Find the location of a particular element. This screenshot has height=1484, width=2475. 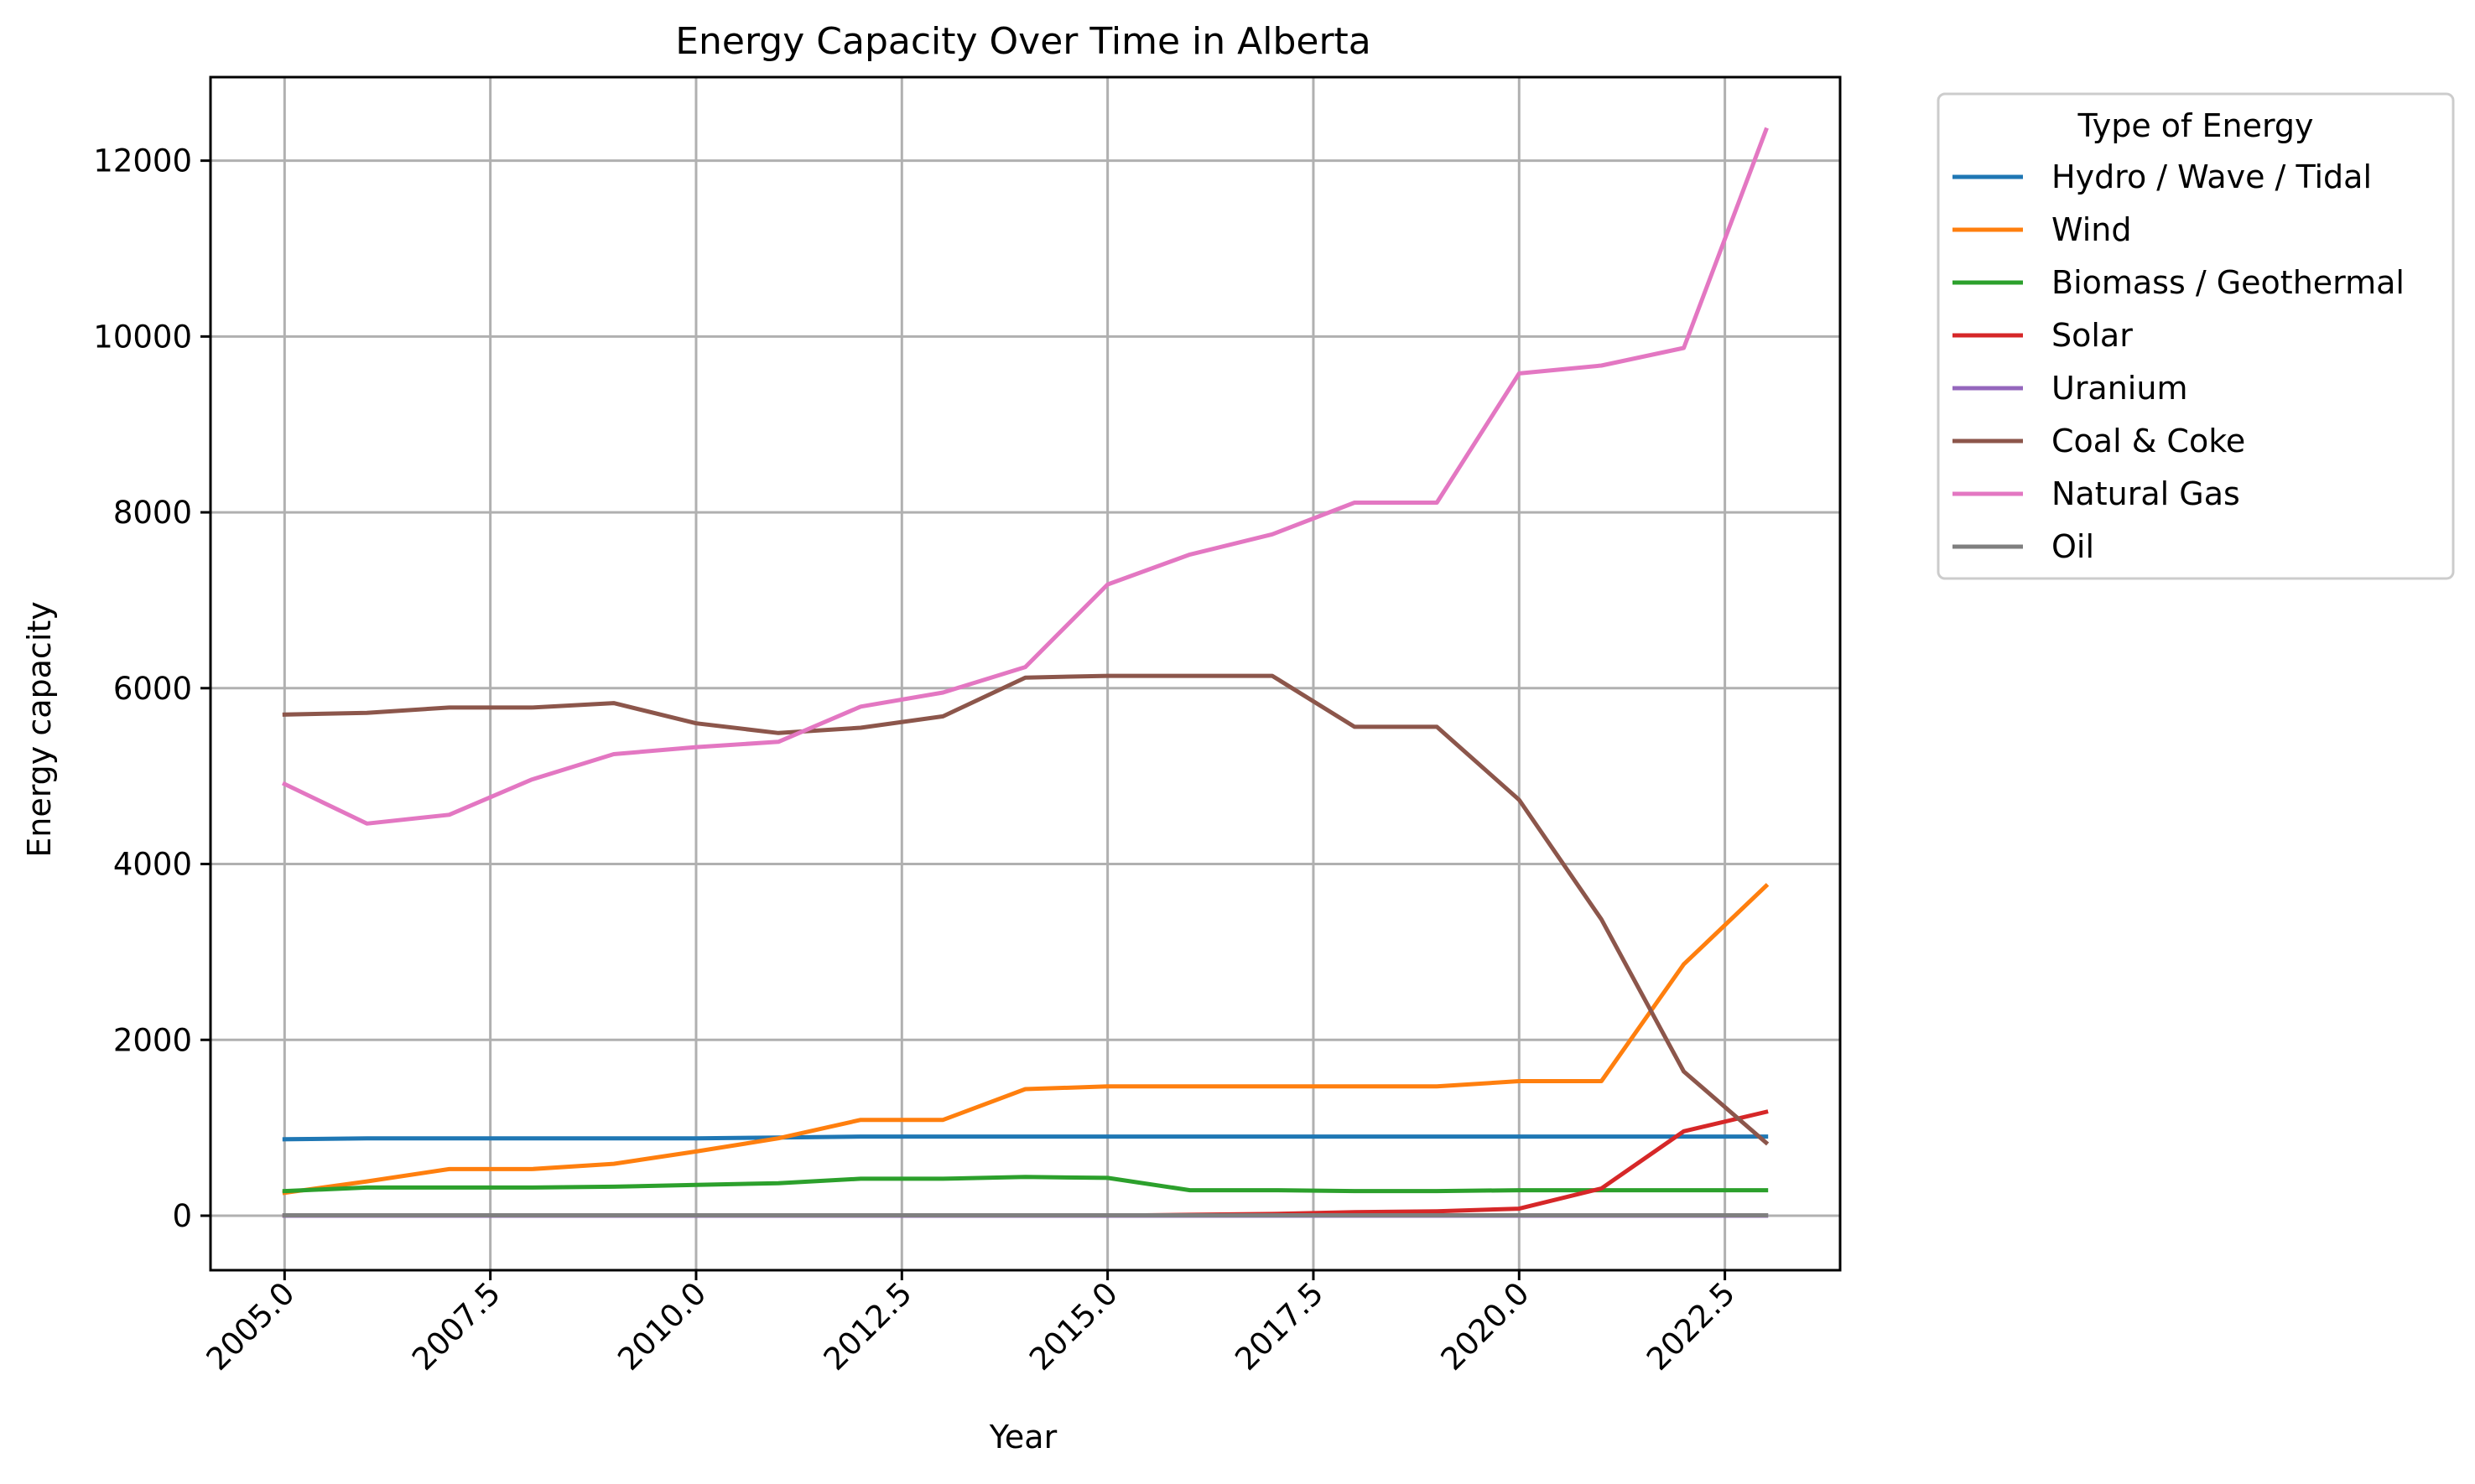

legend-label-biomass-geothermal: Biomass / Geothermal is located at coordinates (2228, 282).